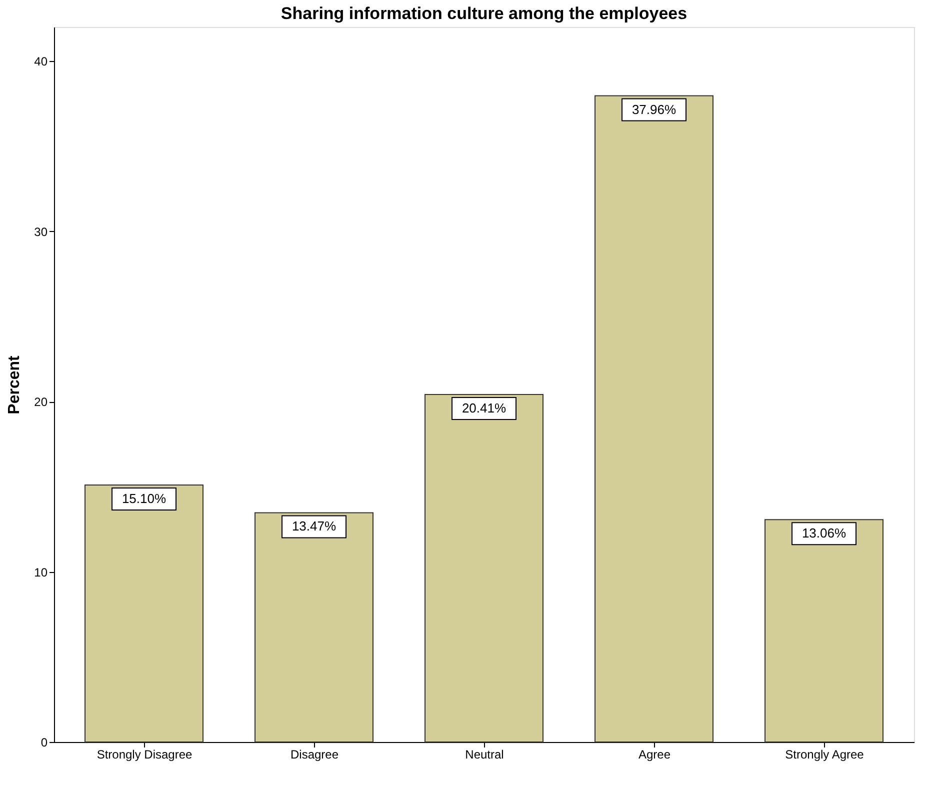 This screenshot has width=944, height=808. I want to click on data-label: 13.47%, so click(314, 526).